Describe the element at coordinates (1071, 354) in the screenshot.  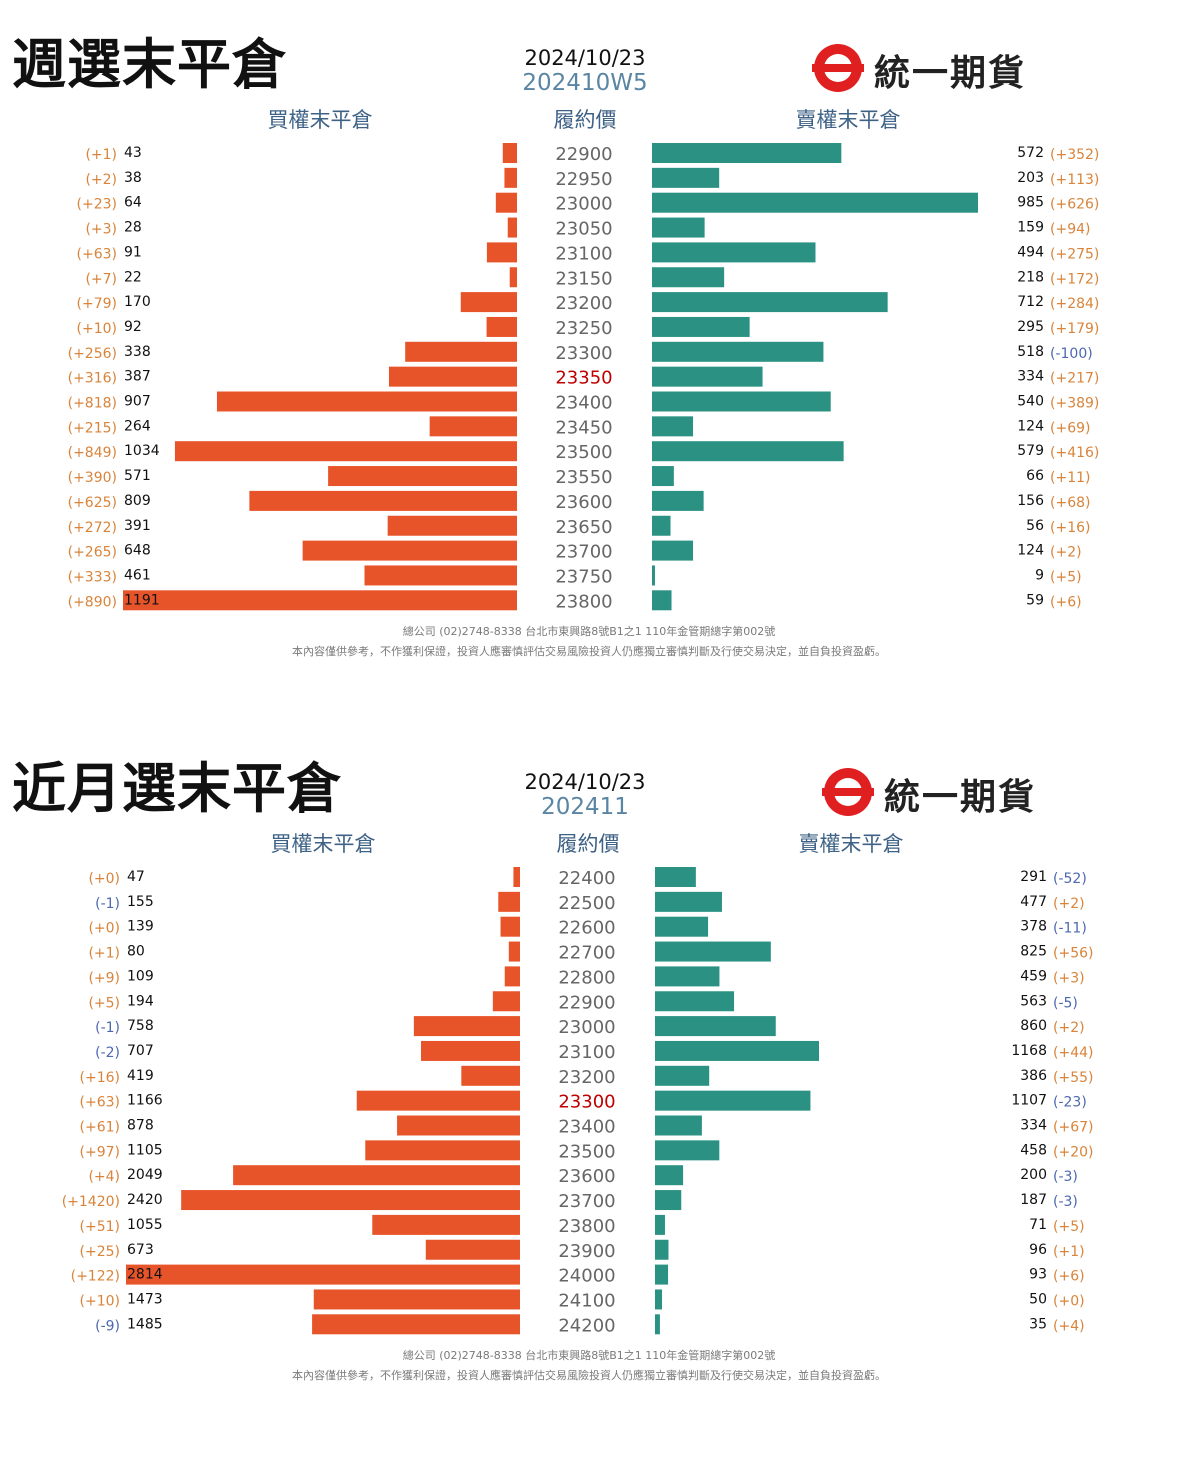
I see `put-change-label: (-100)` at that location.